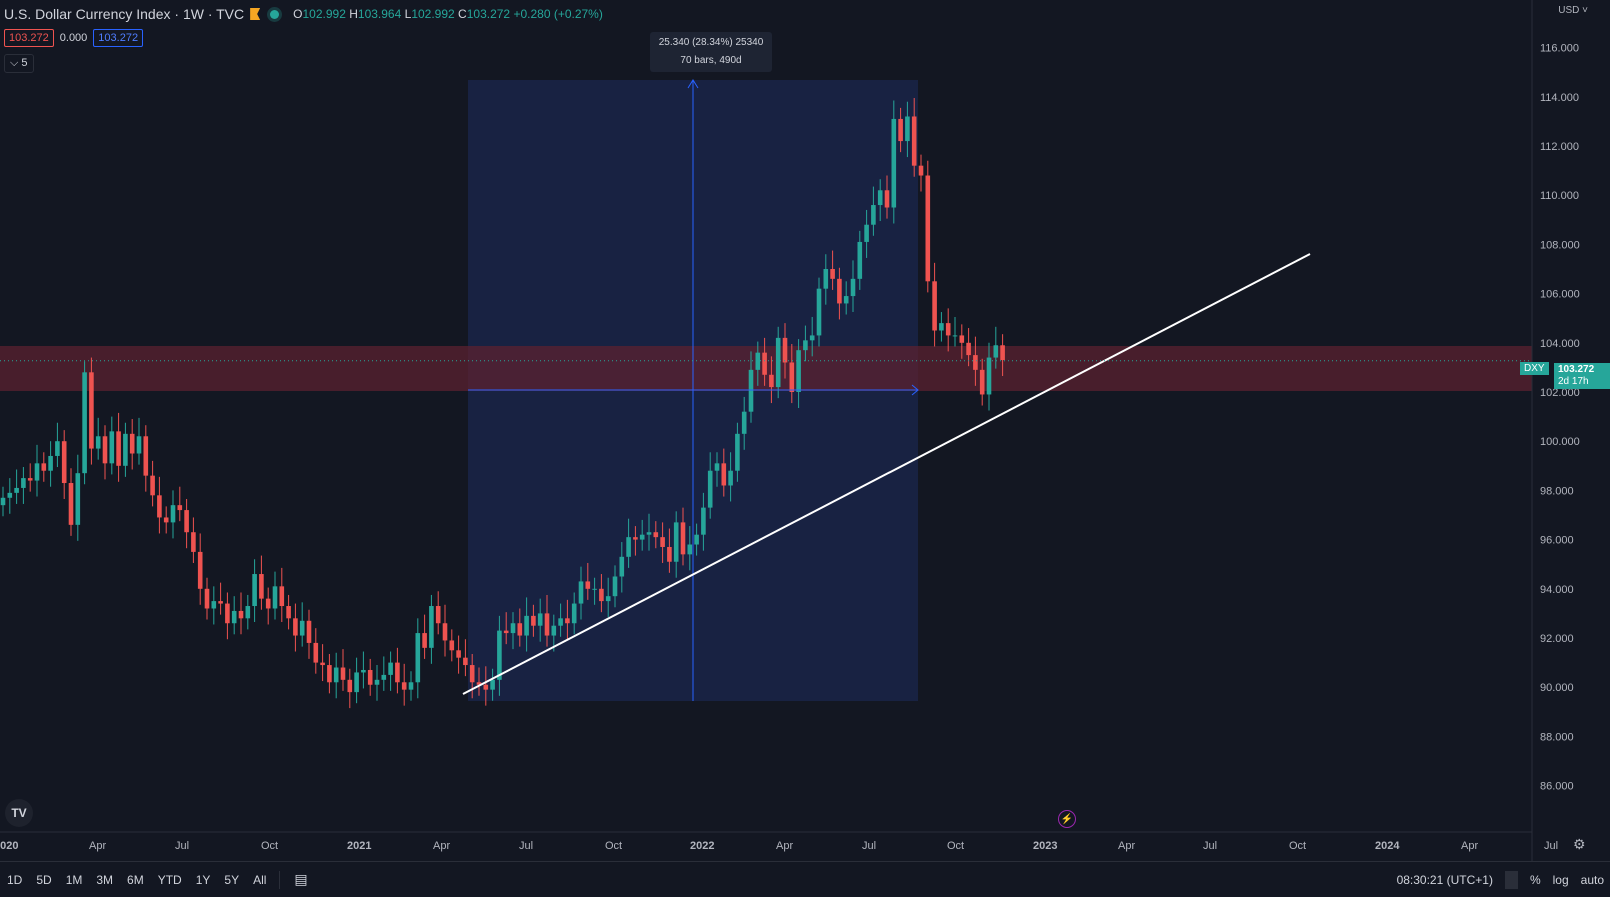 The image size is (1610, 897). I want to click on range-5d: 5D, so click(44, 879).